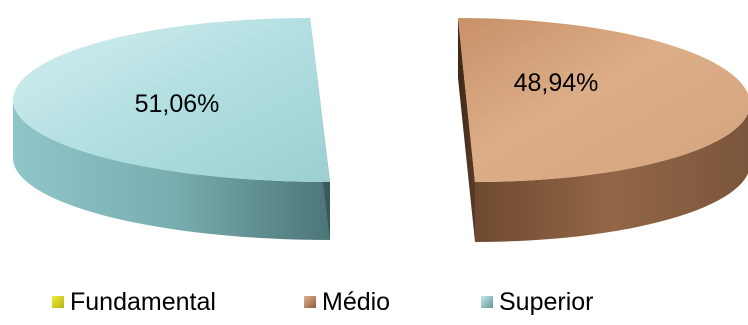  What do you see at coordinates (487, 302) in the screenshot?
I see `legend-swatch-superior` at bounding box center [487, 302].